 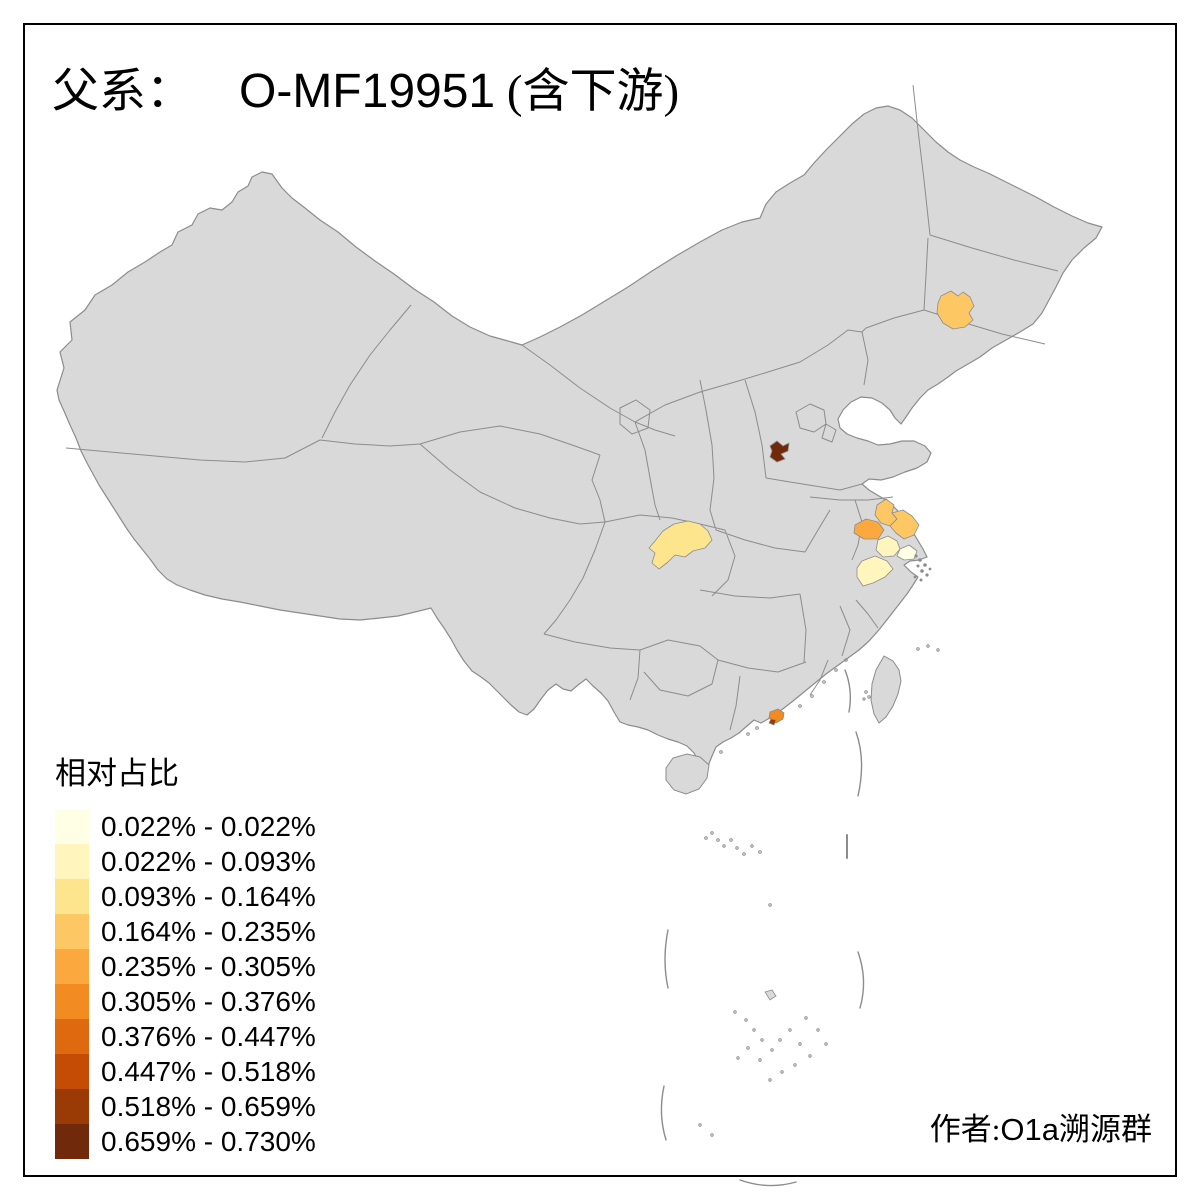 What do you see at coordinates (208, 931) in the screenshot?
I see `legend-label: 0.164% - 0.235%` at bounding box center [208, 931].